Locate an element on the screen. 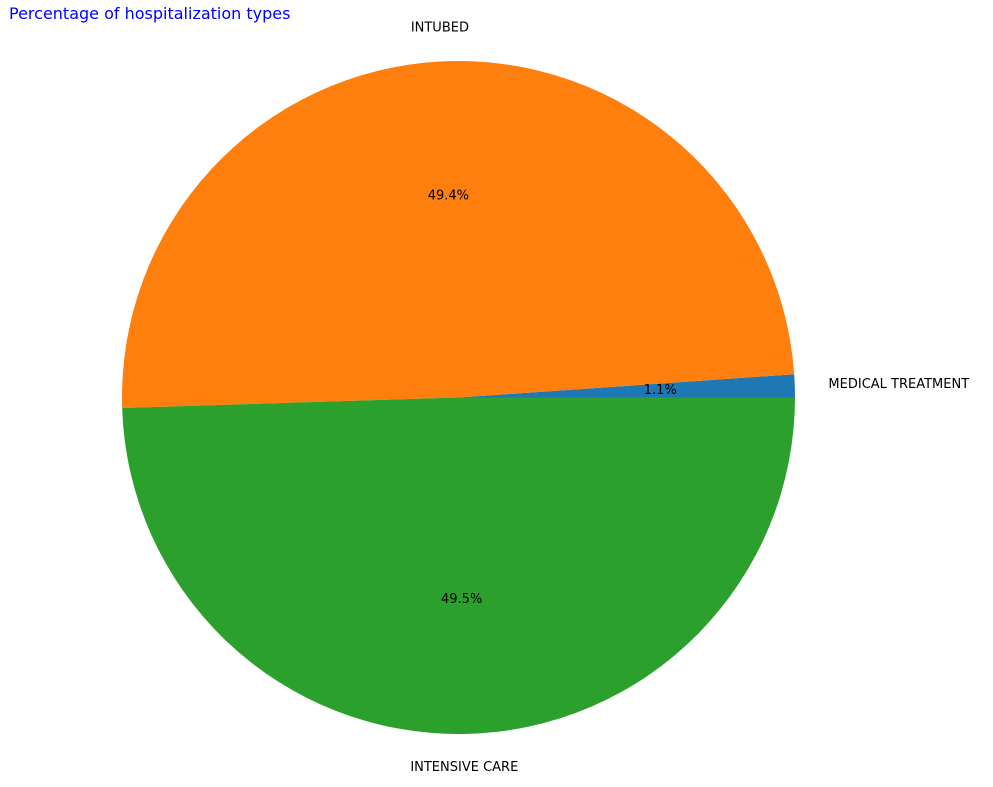 This screenshot has height=787, width=993. slice-label: INTUBED is located at coordinates (440, 27).